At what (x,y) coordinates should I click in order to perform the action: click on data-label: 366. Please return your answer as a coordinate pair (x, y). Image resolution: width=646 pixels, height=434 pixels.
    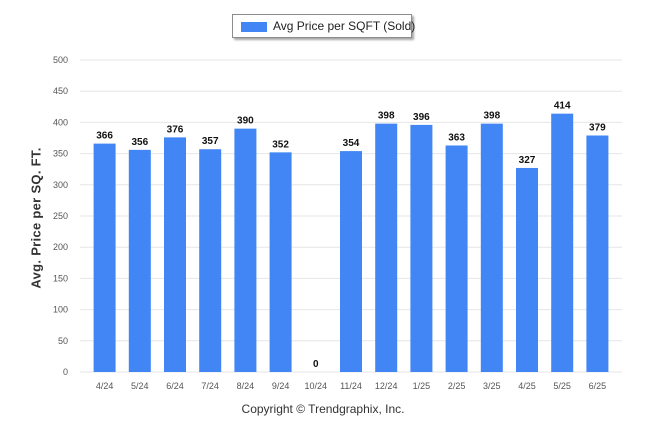
    Looking at the image, I should click on (104, 136).